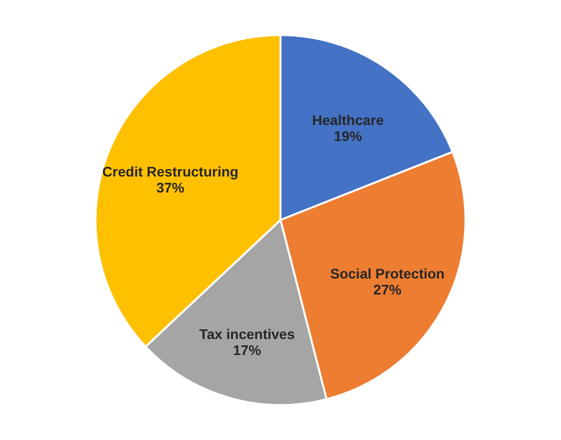 The image size is (561, 440). What do you see at coordinates (170, 171) in the screenshot?
I see `slice-label: Credit Restructuring` at bounding box center [170, 171].